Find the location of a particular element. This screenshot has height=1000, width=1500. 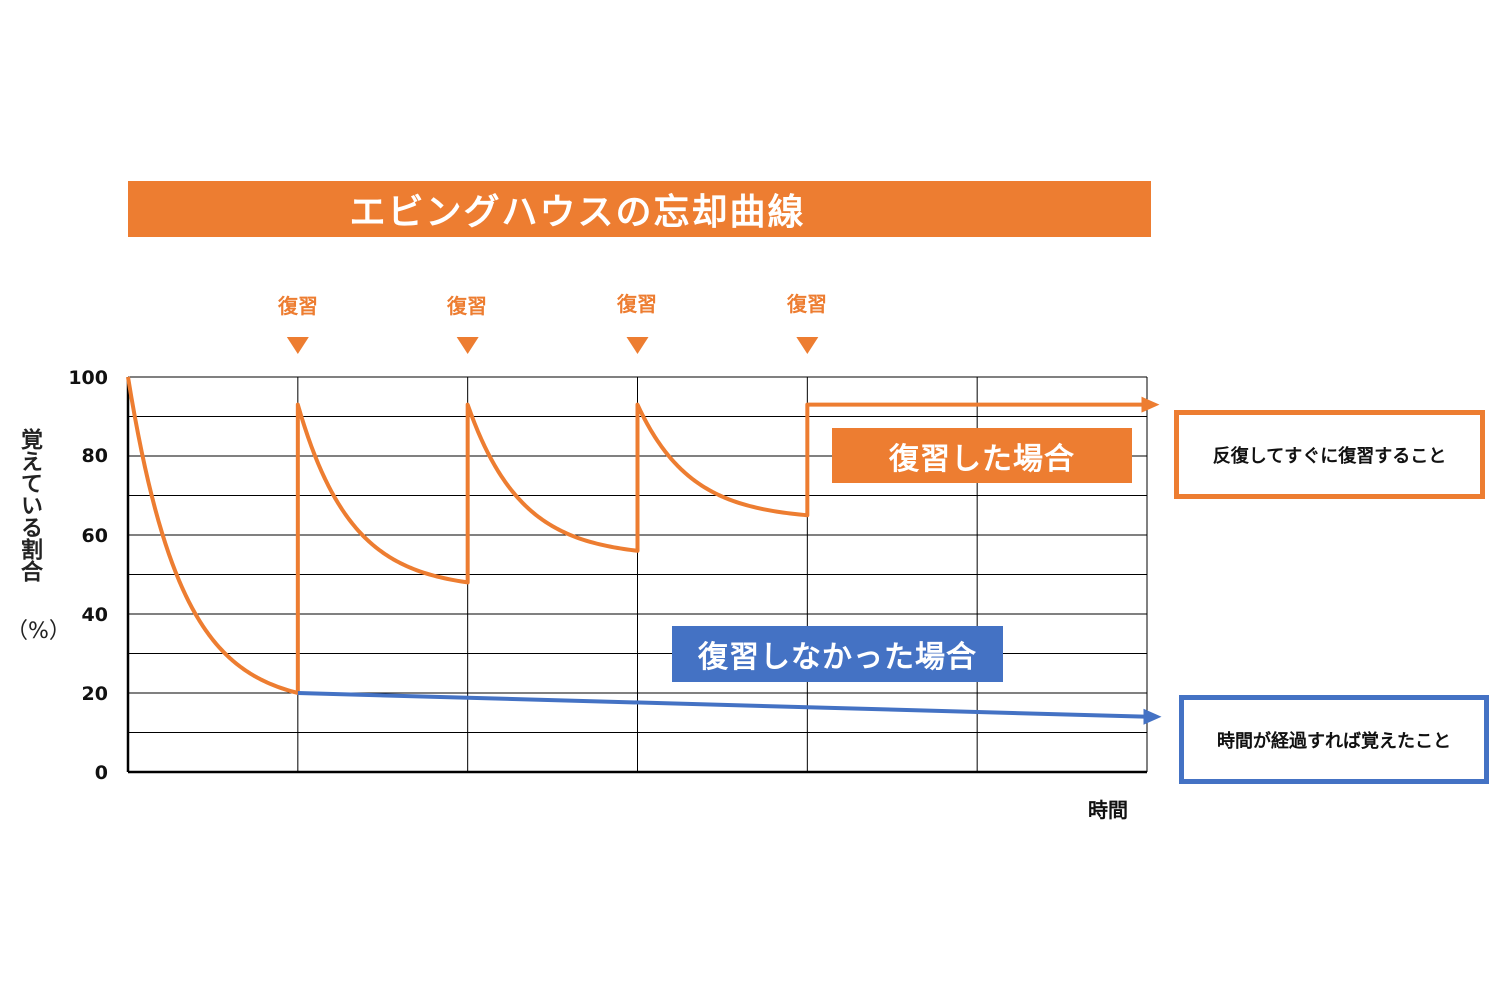

chart-title-bar: エビングハウスの忘却曲線 is located at coordinates (639, 209).